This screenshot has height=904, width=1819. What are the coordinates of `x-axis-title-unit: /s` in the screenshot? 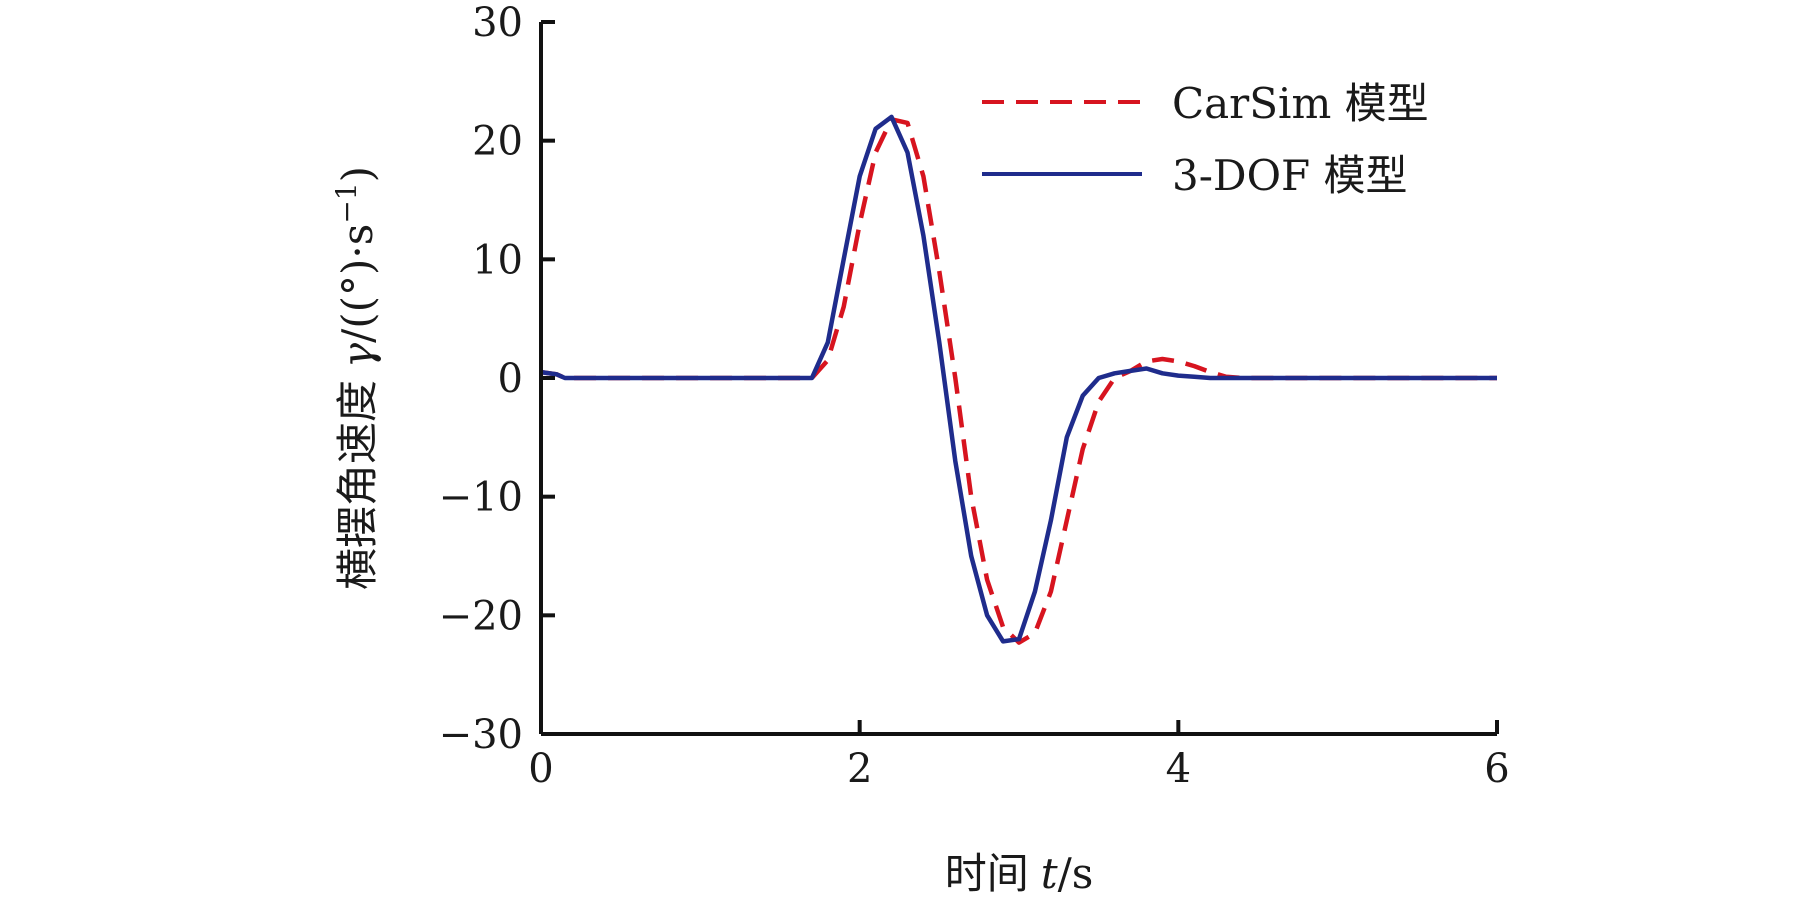 It's located at (1076, 873).